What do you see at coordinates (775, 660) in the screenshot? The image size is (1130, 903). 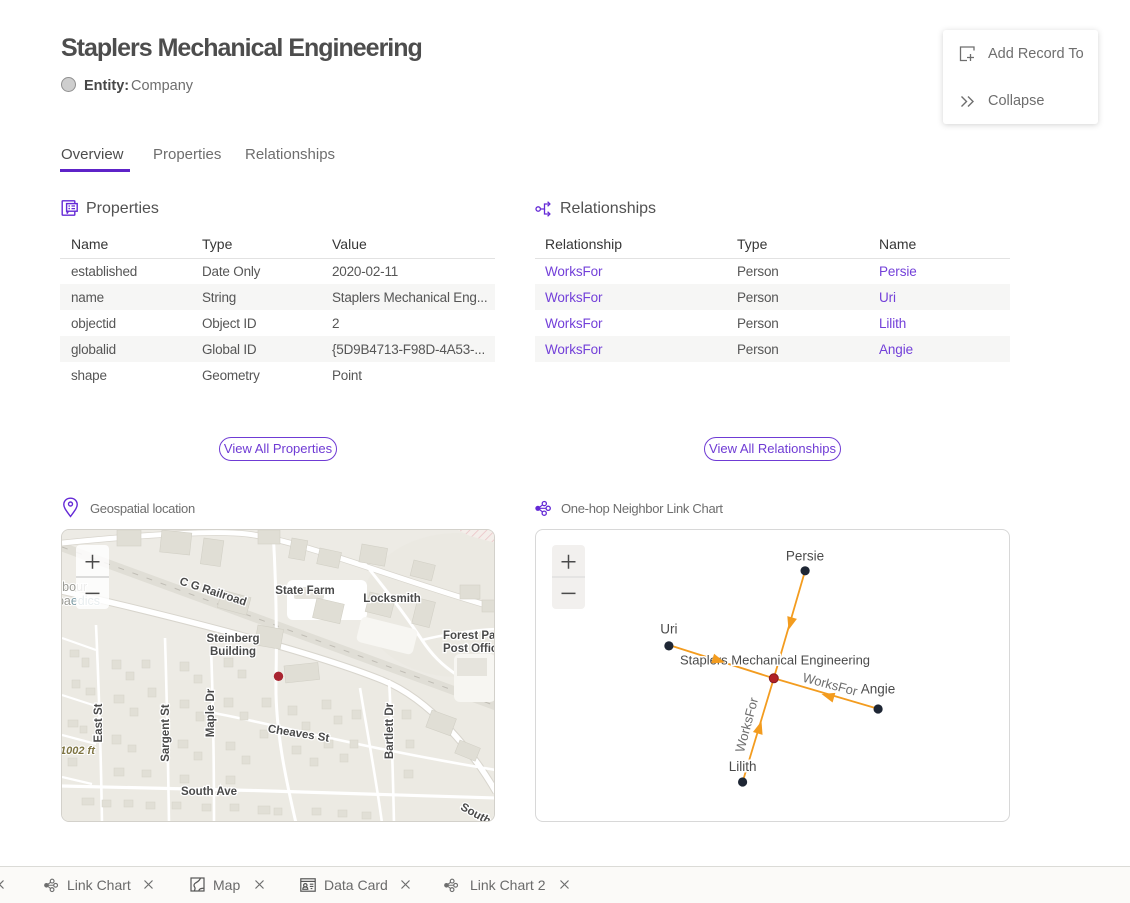 I see `svg-text:Staplers Mechanical Engineerin: Staplers Mechanical Engineering` at bounding box center [775, 660].